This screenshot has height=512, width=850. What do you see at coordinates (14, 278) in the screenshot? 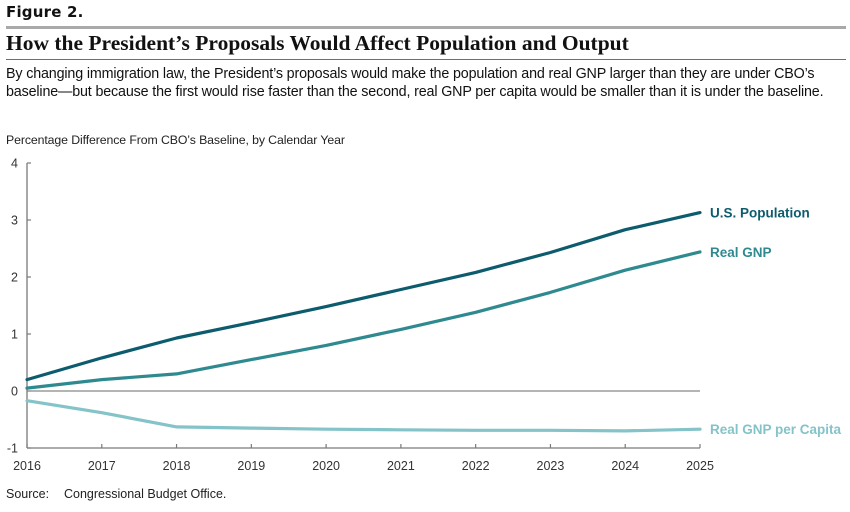
I see `y-tick-label: 2` at bounding box center [14, 278].